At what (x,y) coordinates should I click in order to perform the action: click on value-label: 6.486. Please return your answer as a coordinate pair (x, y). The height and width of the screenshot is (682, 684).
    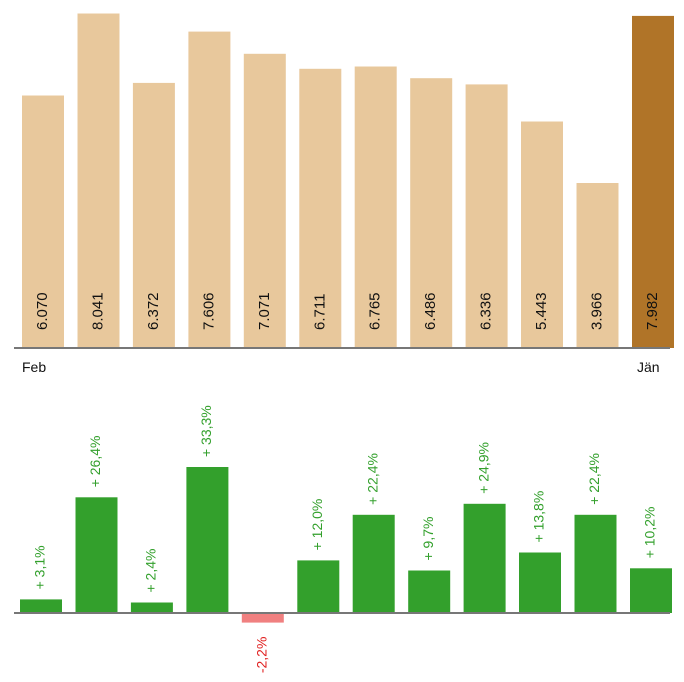
    Looking at the image, I should click on (430, 311).